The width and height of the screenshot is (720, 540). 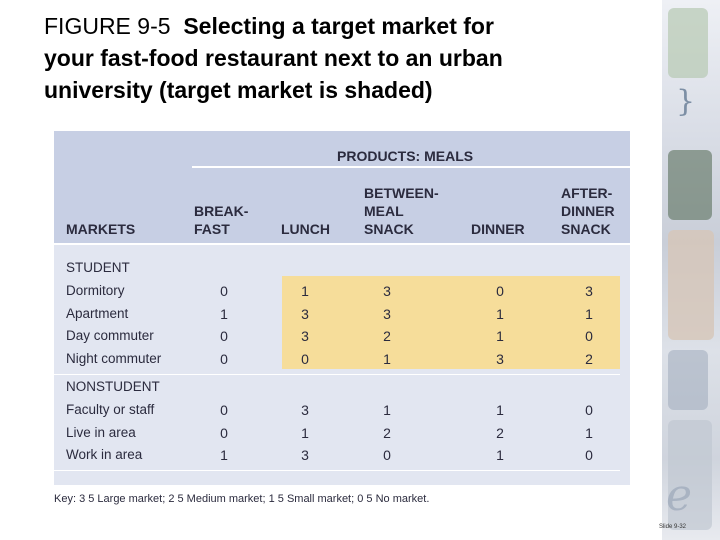 What do you see at coordinates (104, 455) in the screenshot?
I see `market-row-label: Work in area` at bounding box center [104, 455].